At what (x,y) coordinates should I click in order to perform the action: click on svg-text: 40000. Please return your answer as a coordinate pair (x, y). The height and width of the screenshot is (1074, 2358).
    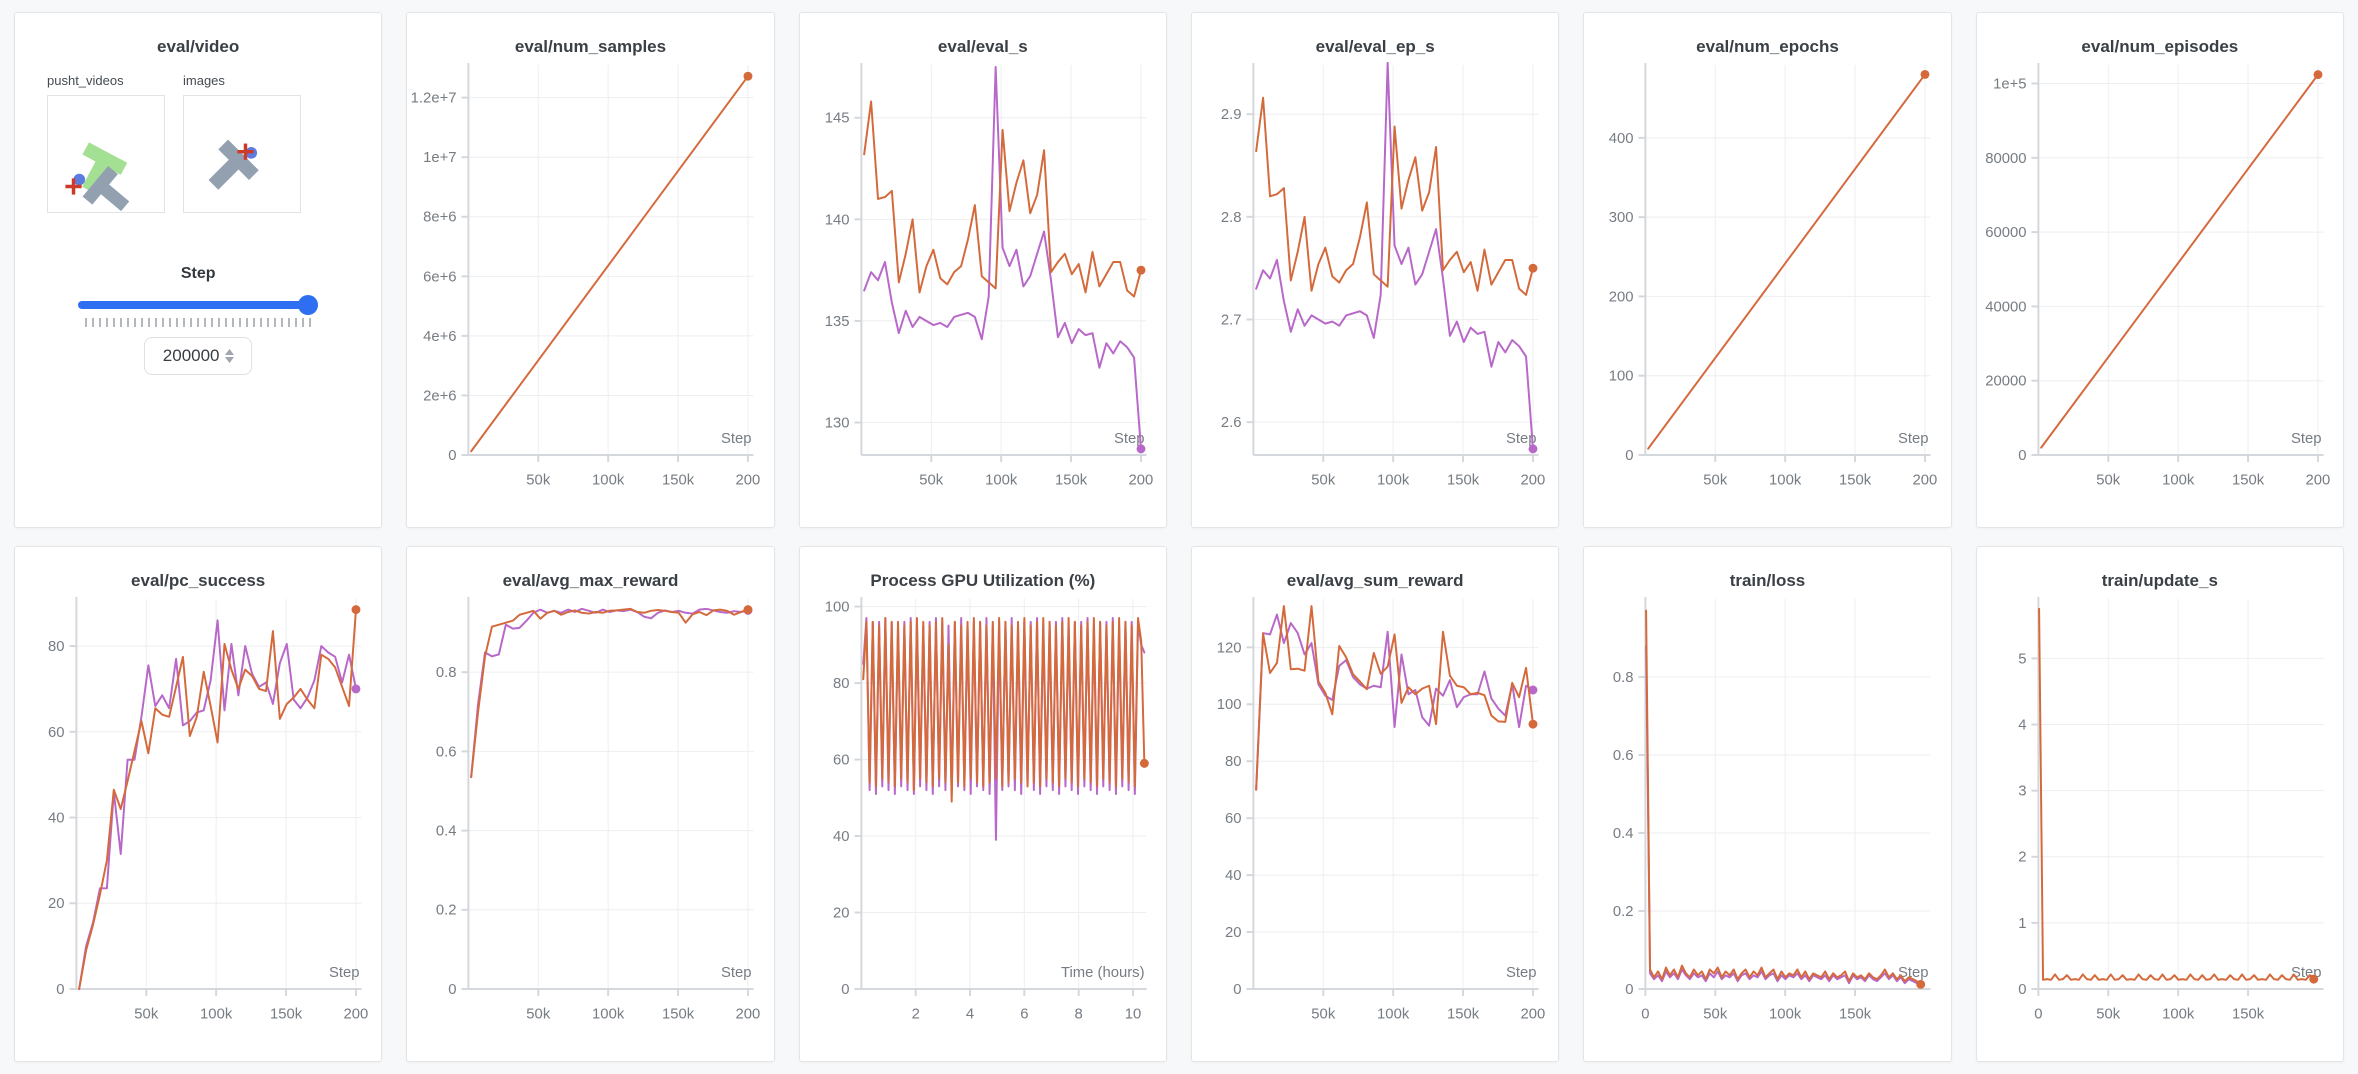
    Looking at the image, I should click on (2005, 307).